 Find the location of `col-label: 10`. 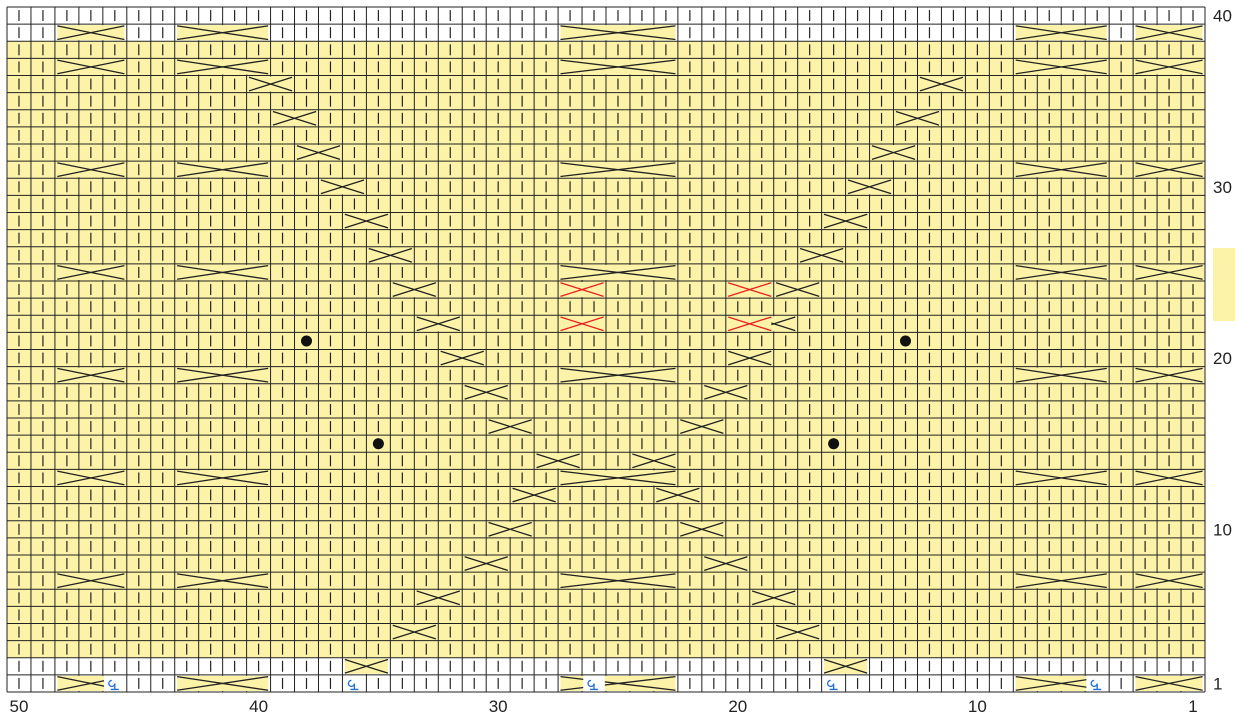

col-label: 10 is located at coordinates (977, 706).